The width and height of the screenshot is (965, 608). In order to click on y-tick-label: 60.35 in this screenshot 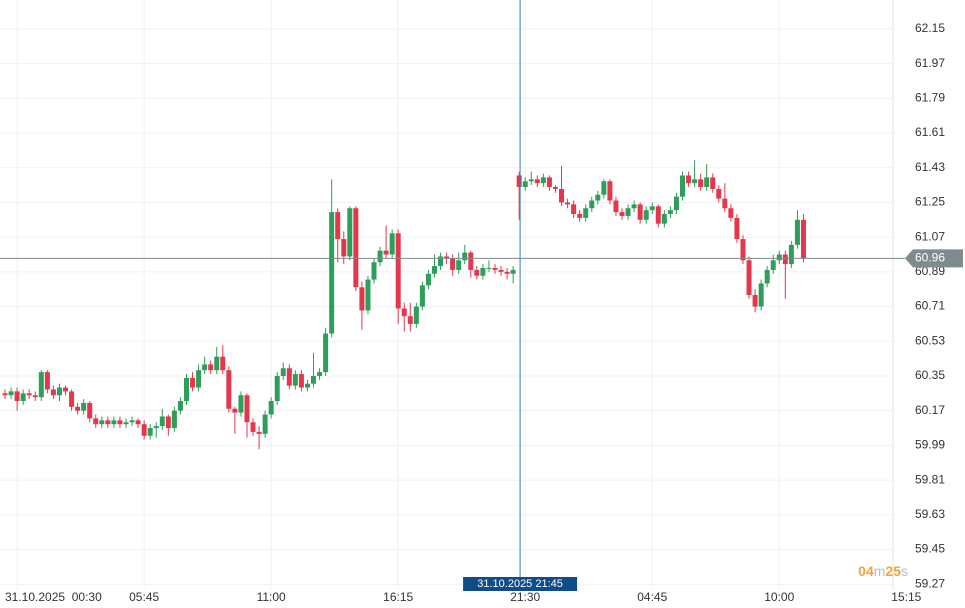, I will do `click(930, 375)`.